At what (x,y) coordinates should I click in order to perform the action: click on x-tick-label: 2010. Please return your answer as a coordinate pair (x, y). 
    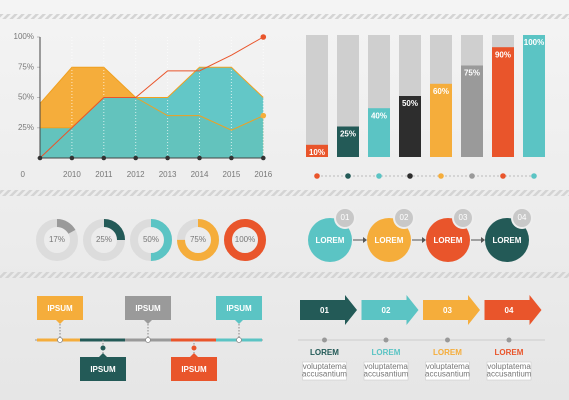
    Looking at the image, I should click on (72, 174).